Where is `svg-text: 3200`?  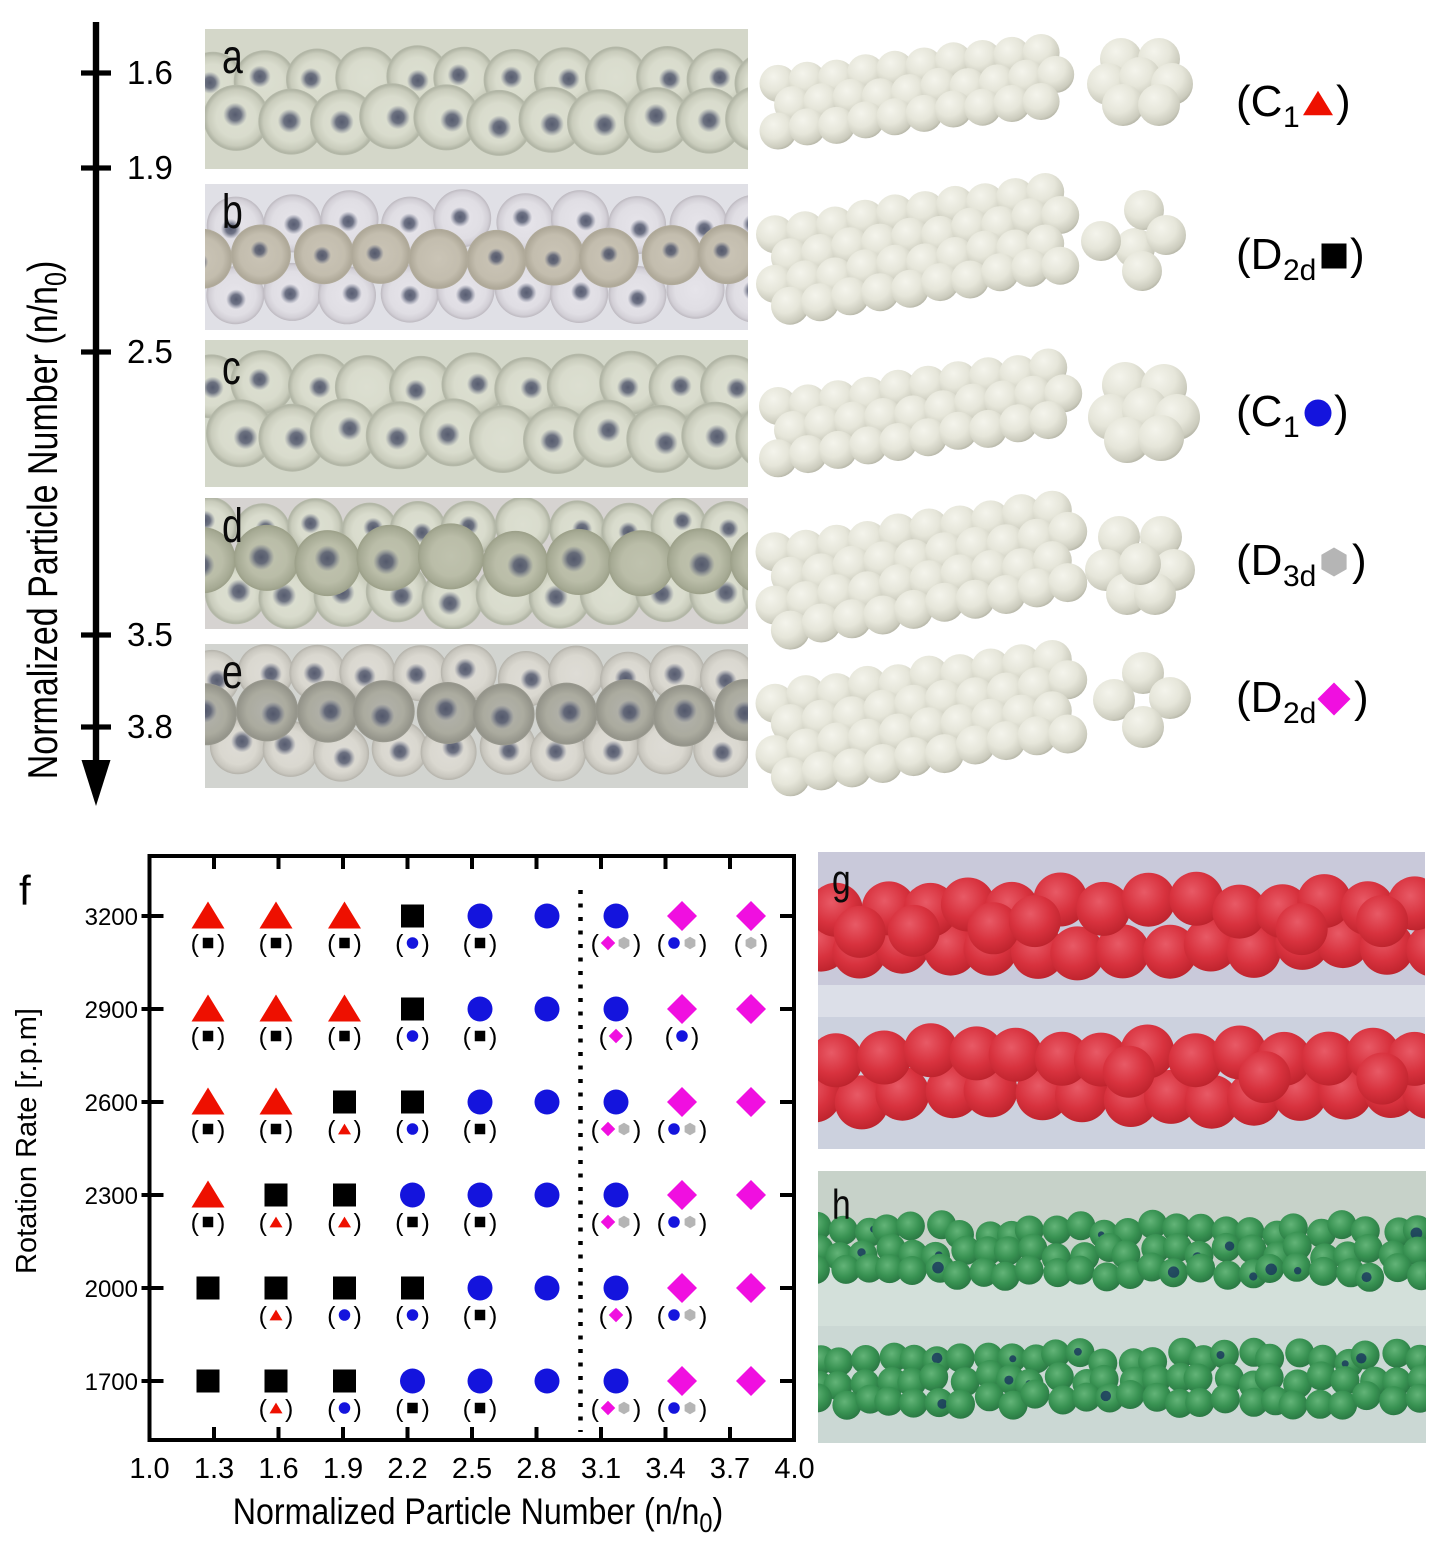 svg-text: 3200 is located at coordinates (111, 917).